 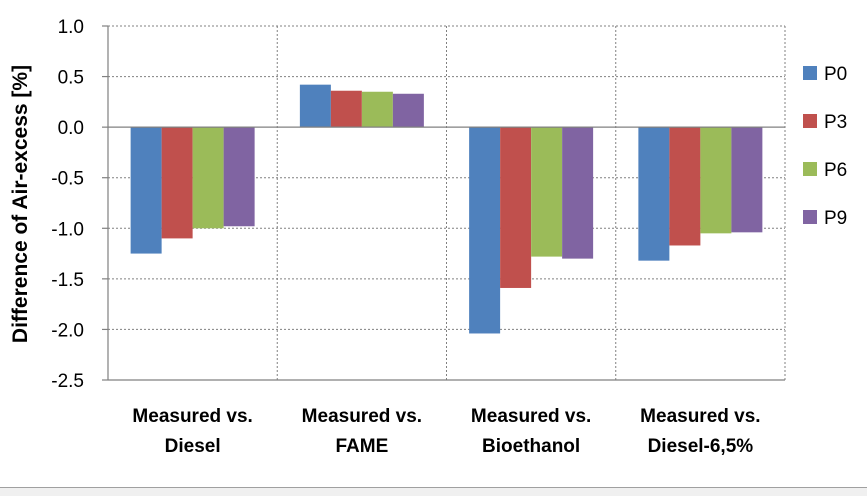 What do you see at coordinates (67, 179) in the screenshot?
I see `y-tick-label: -0.5` at bounding box center [67, 179].